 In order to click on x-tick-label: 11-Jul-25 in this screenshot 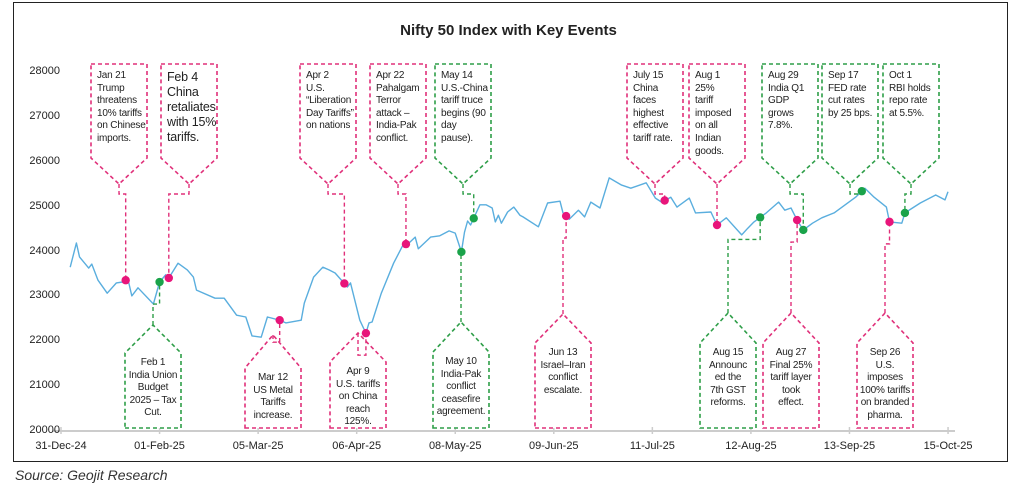, I will do `click(652, 446)`.